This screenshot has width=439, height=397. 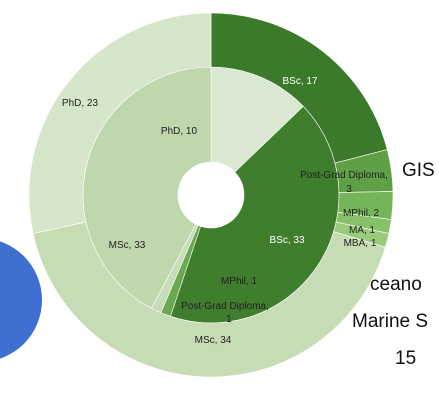 What do you see at coordinates (349, 189) in the screenshot?
I see `label-outer-postgrad-count: 3` at bounding box center [349, 189].